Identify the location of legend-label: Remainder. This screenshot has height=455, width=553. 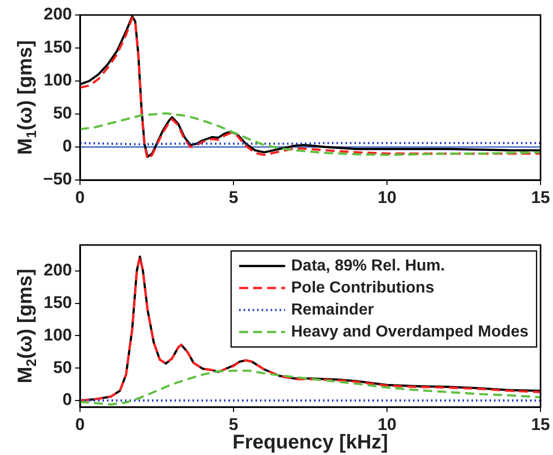
(332, 309).